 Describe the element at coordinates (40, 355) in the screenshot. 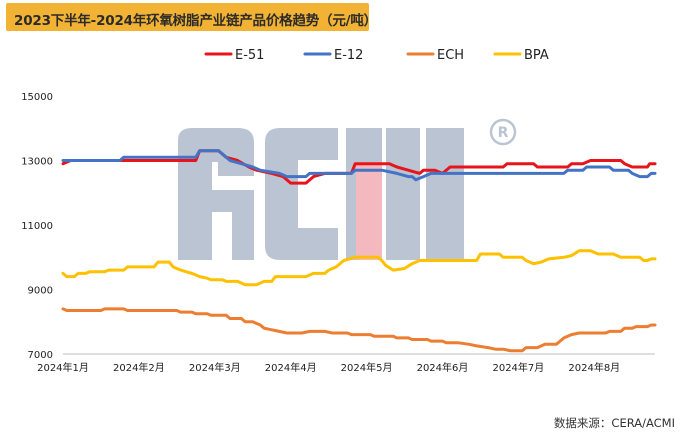

I see `y-tick-label: 7000` at that location.